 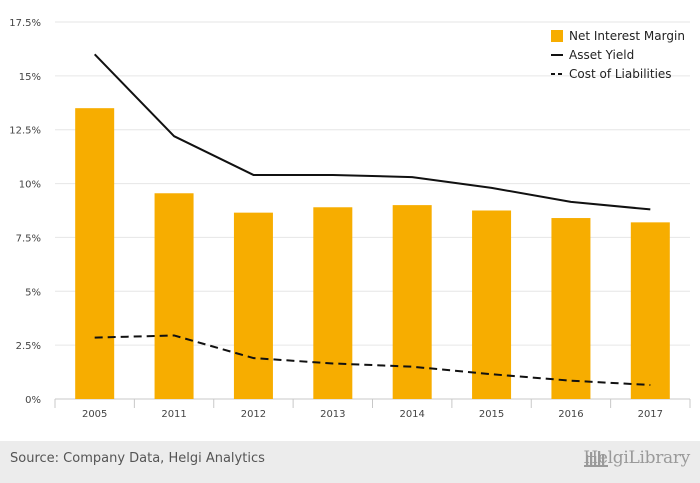 I want to click on y-tick-label: 0%, so click(x=33, y=400).